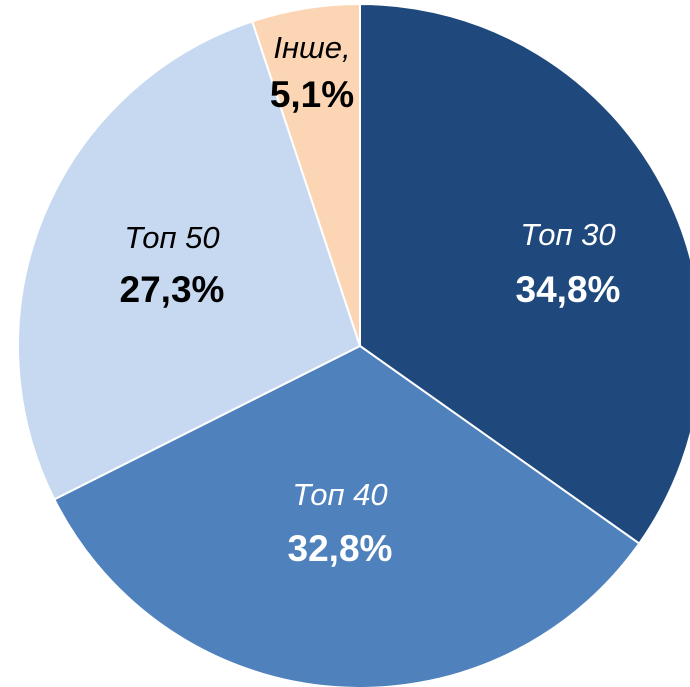 The width and height of the screenshot is (690, 687). What do you see at coordinates (339, 494) in the screenshot?
I see `slice-name: Топ 40` at bounding box center [339, 494].